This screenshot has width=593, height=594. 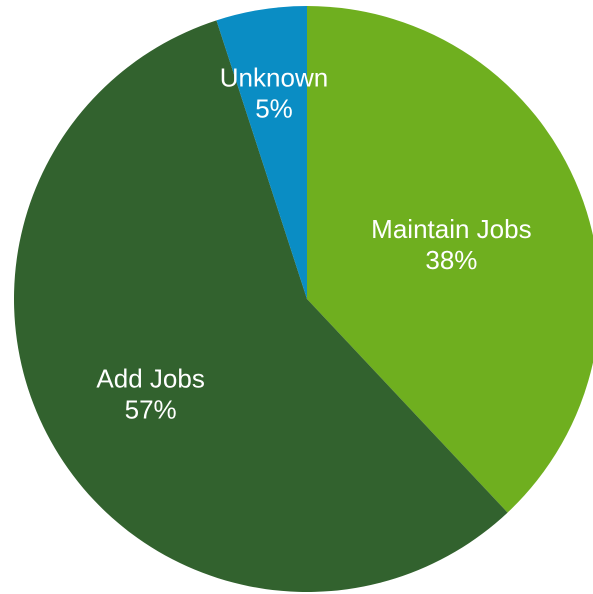 I want to click on slice-label-unknown: Unknown 5%, so click(x=274, y=93).